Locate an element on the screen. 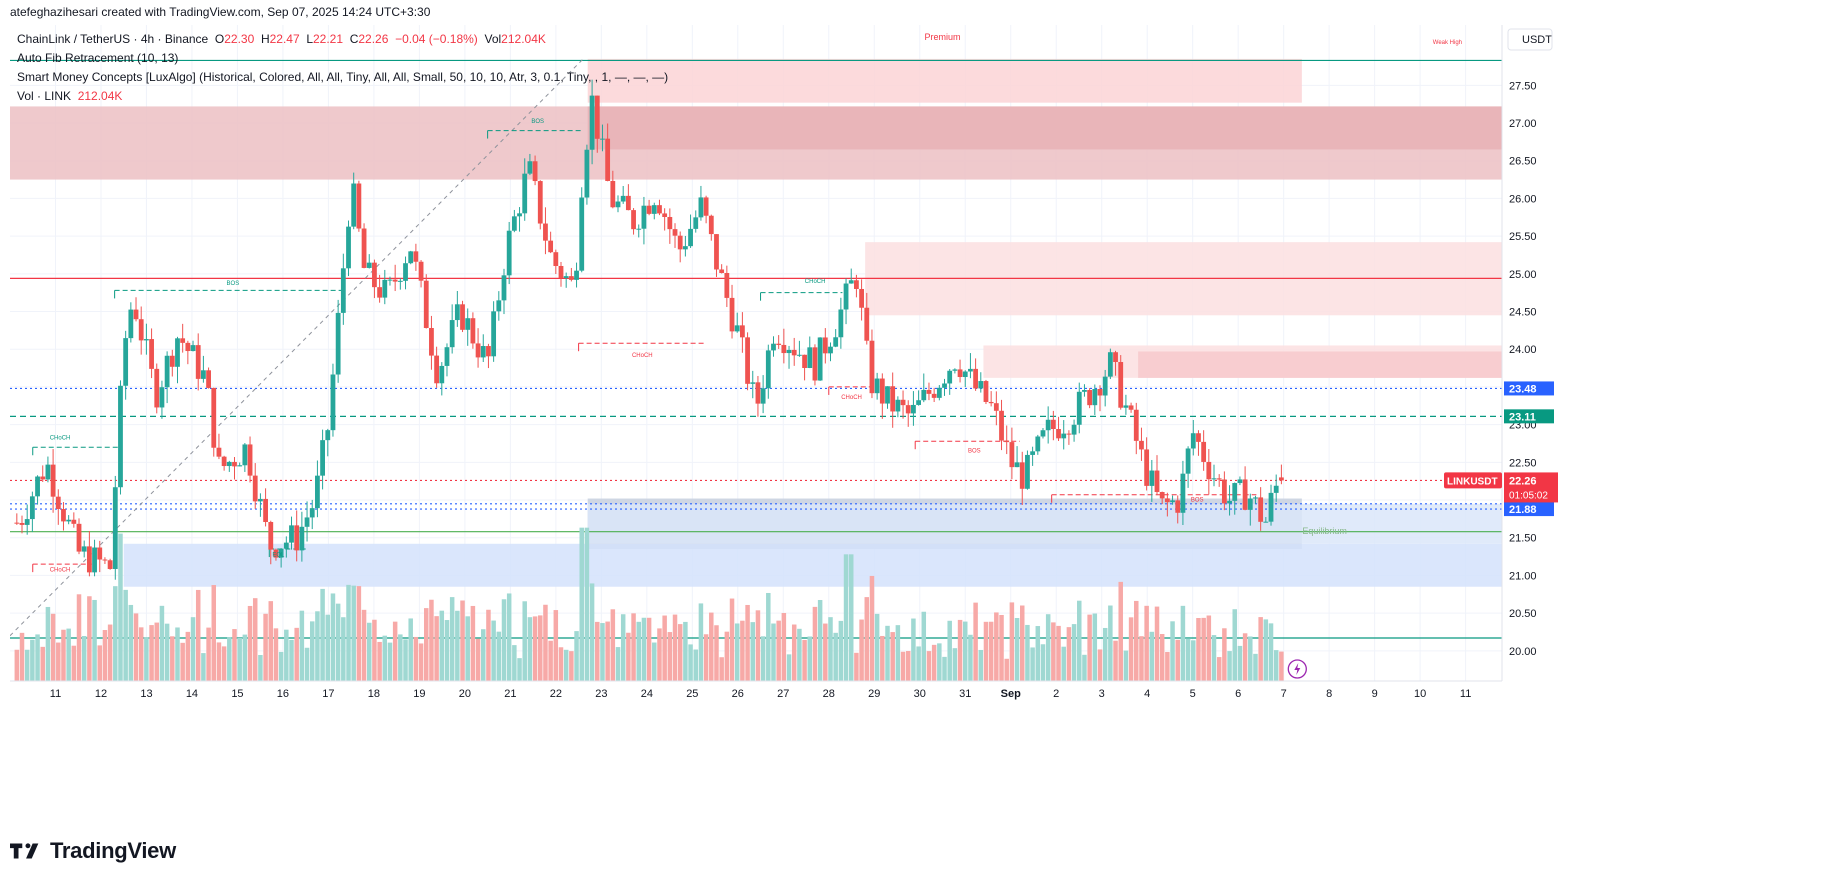  legend-low: 22.21 is located at coordinates (328, 39).